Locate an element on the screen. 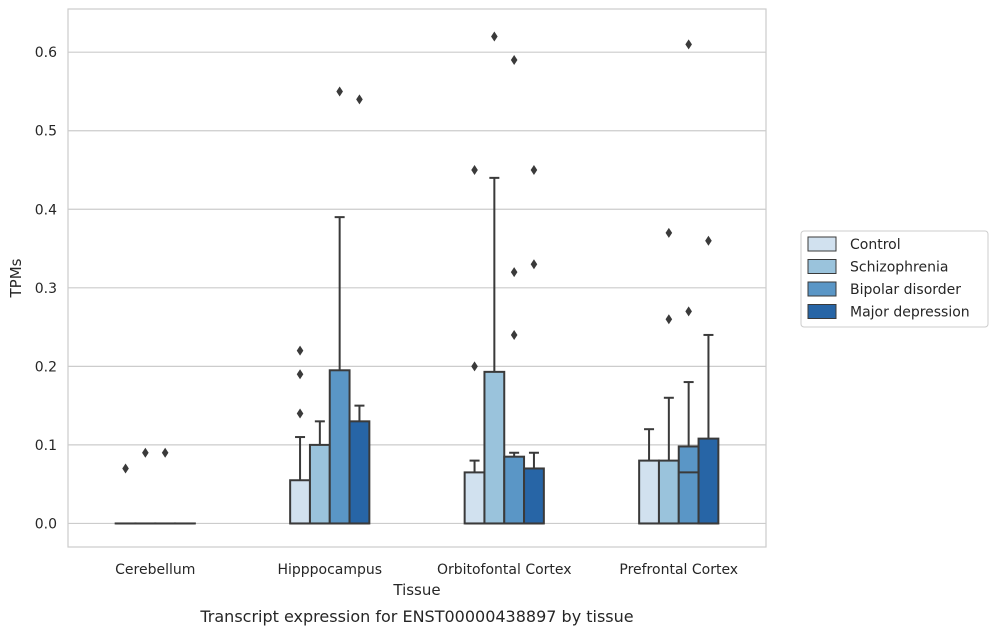  y-tick-label: 0.3 is located at coordinates (46, 289).